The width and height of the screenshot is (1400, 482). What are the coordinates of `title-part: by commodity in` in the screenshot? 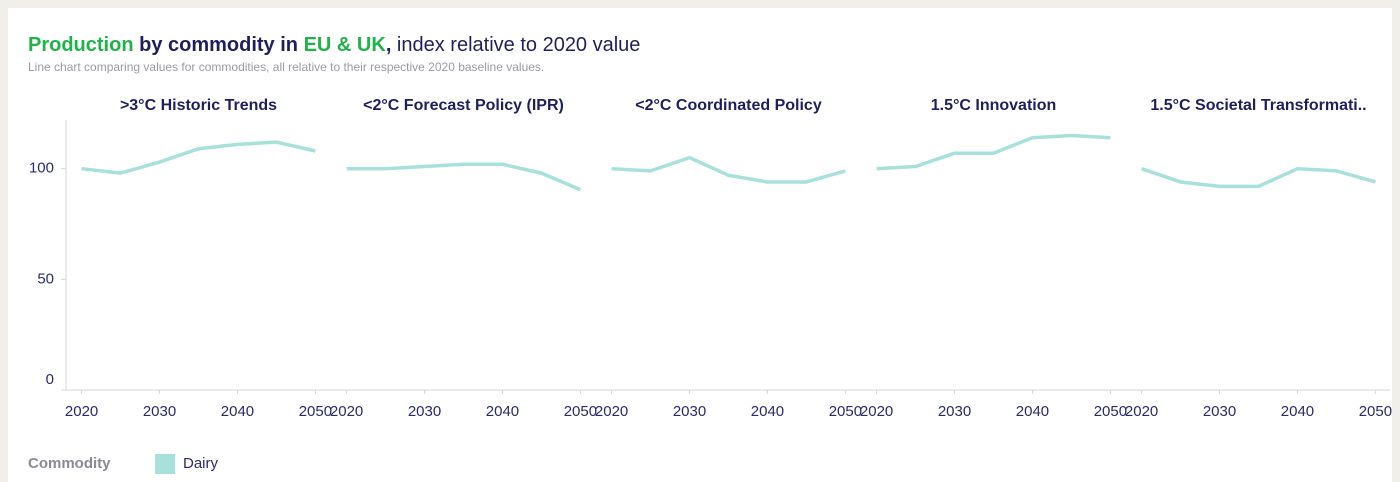 It's located at (219, 45).